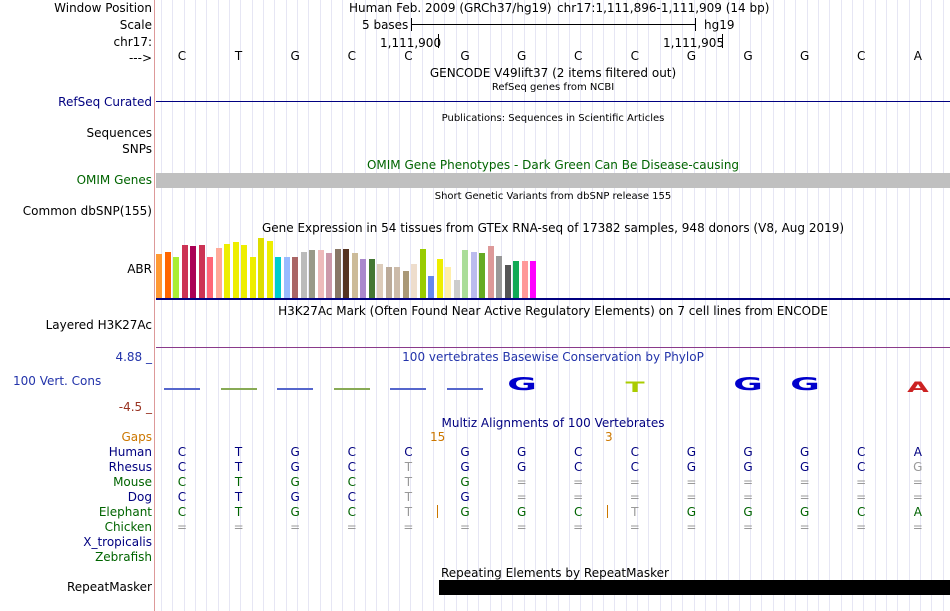 The image size is (950, 611). I want to click on omim-label: OMIM Genes, so click(114, 180).